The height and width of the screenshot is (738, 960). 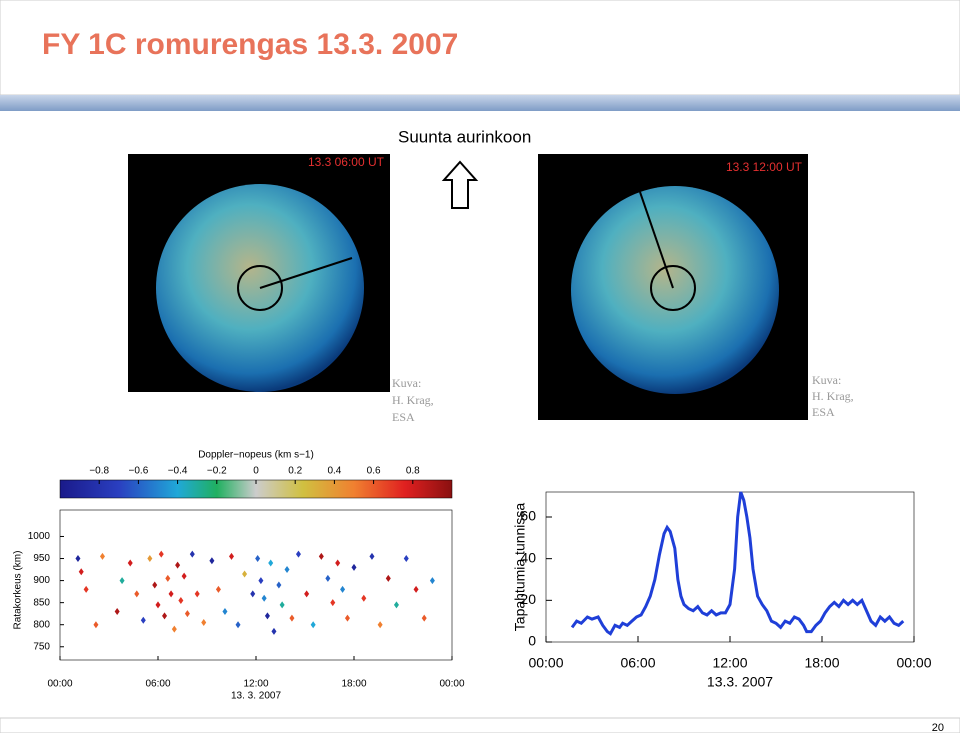 What do you see at coordinates (464, 136) in the screenshot?
I see `sun-label: Suunta aurinkoon` at bounding box center [464, 136].